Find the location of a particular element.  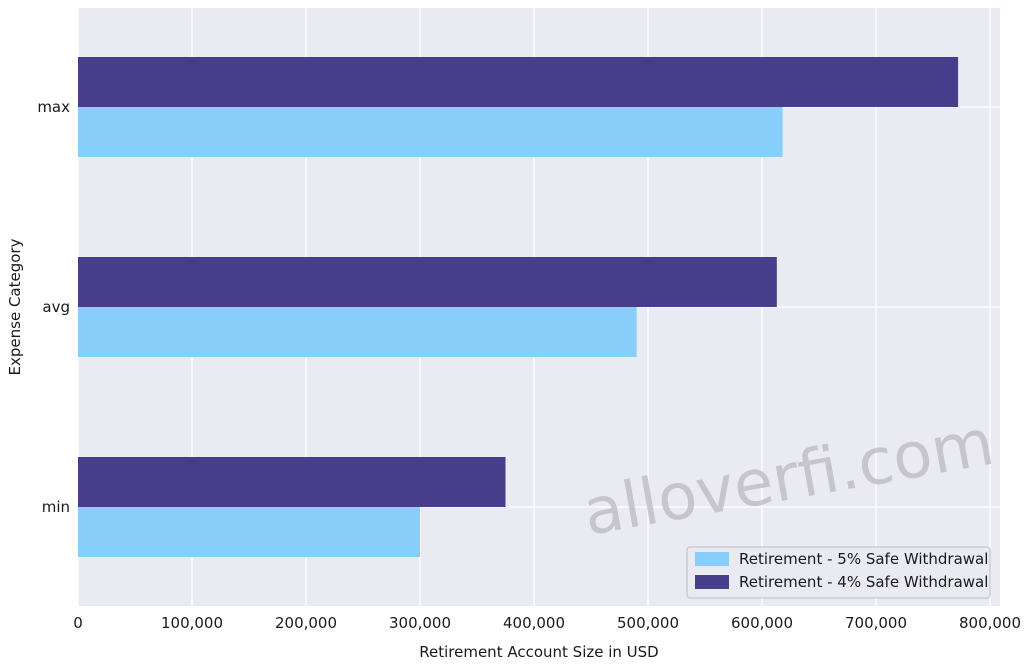

x-tick-label: 700,000 is located at coordinates (876, 623).